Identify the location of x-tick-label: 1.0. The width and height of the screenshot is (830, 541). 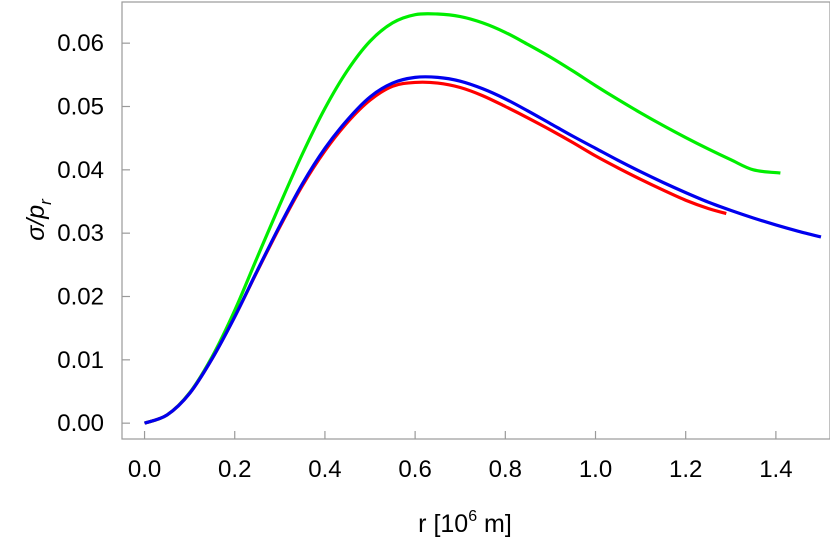
(595, 469).